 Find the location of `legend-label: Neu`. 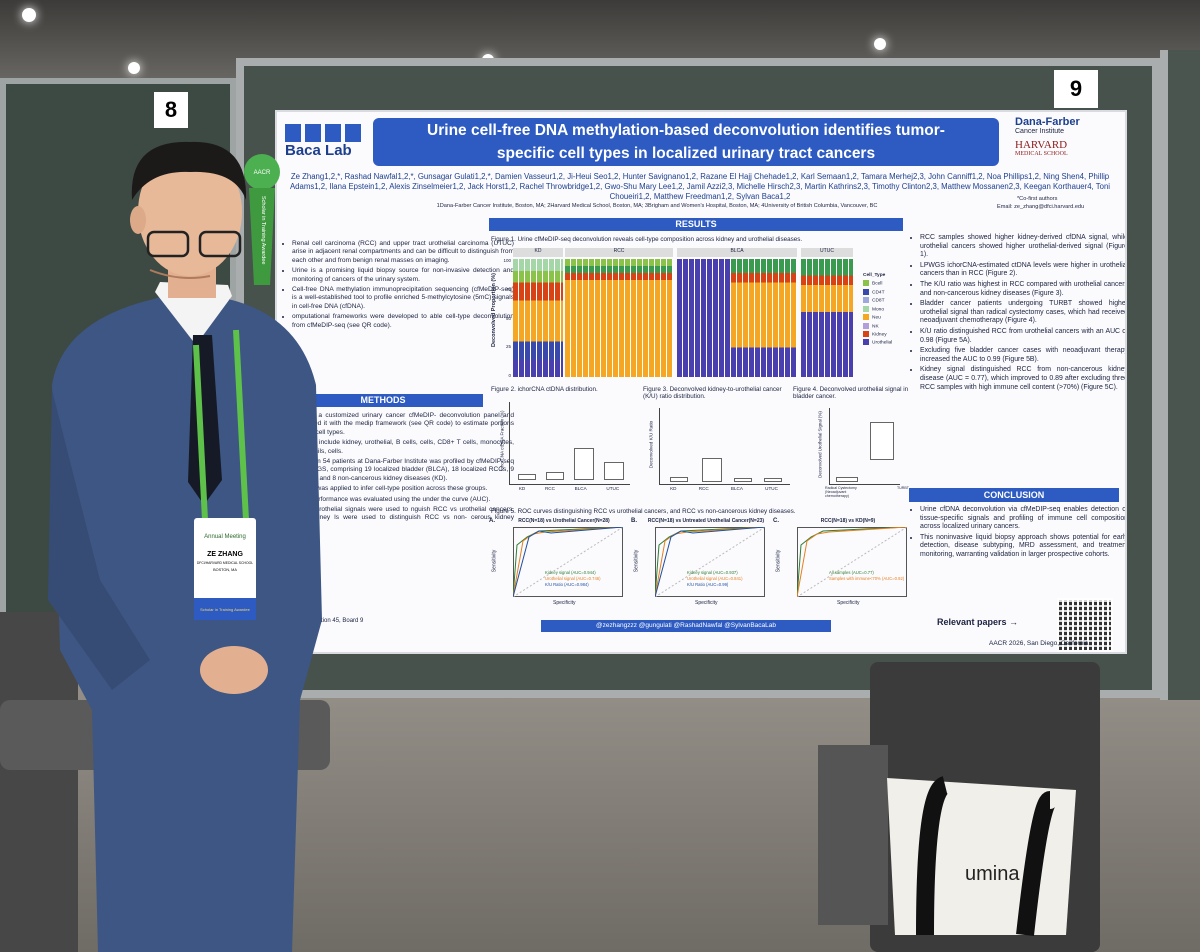

legend-label: Neu is located at coordinates (876, 318).